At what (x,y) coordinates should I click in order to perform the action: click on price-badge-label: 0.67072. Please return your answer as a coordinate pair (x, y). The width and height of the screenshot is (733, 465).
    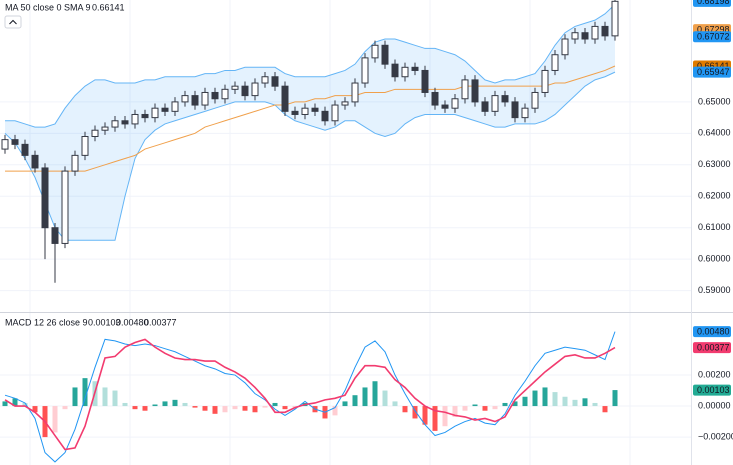
    Looking at the image, I should click on (713, 37).